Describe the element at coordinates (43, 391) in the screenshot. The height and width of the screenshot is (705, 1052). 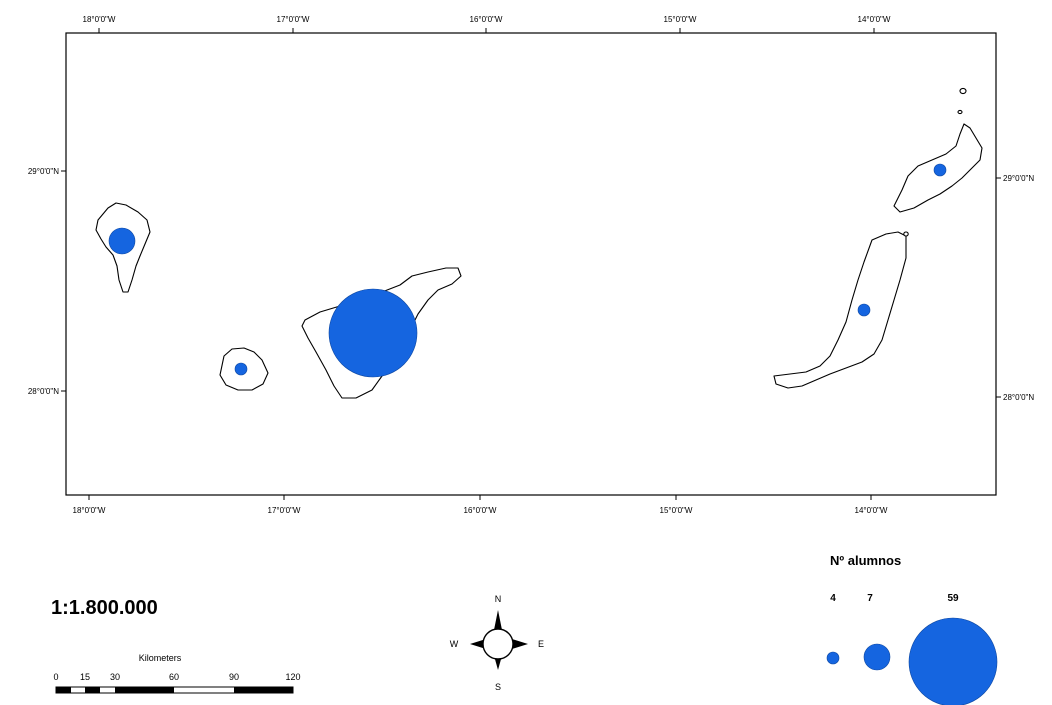
I see `left-latitude-label: 28°0'0"N` at that location.